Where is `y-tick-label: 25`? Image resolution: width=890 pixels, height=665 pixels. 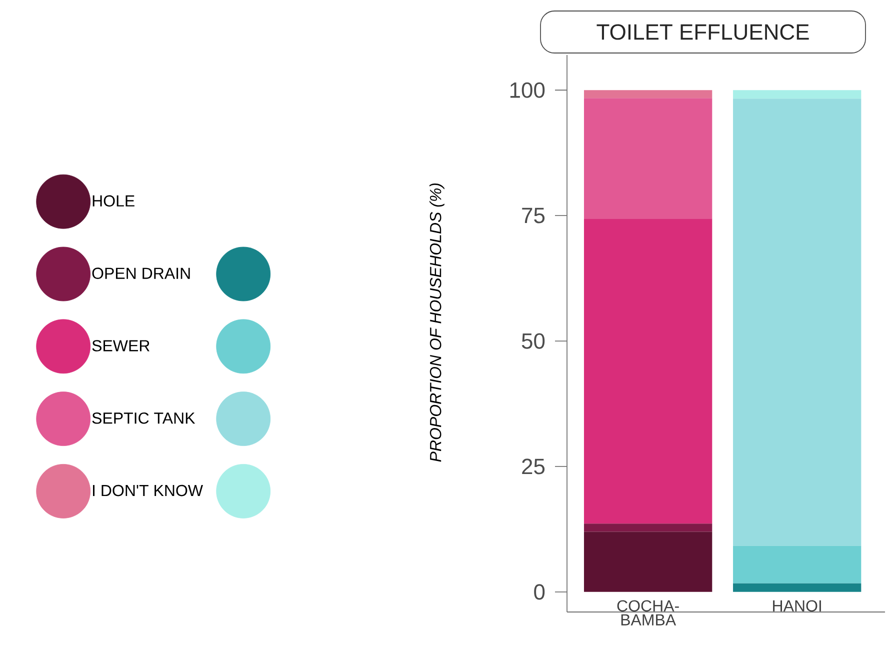
y-tick-label: 25 is located at coordinates (533, 466).